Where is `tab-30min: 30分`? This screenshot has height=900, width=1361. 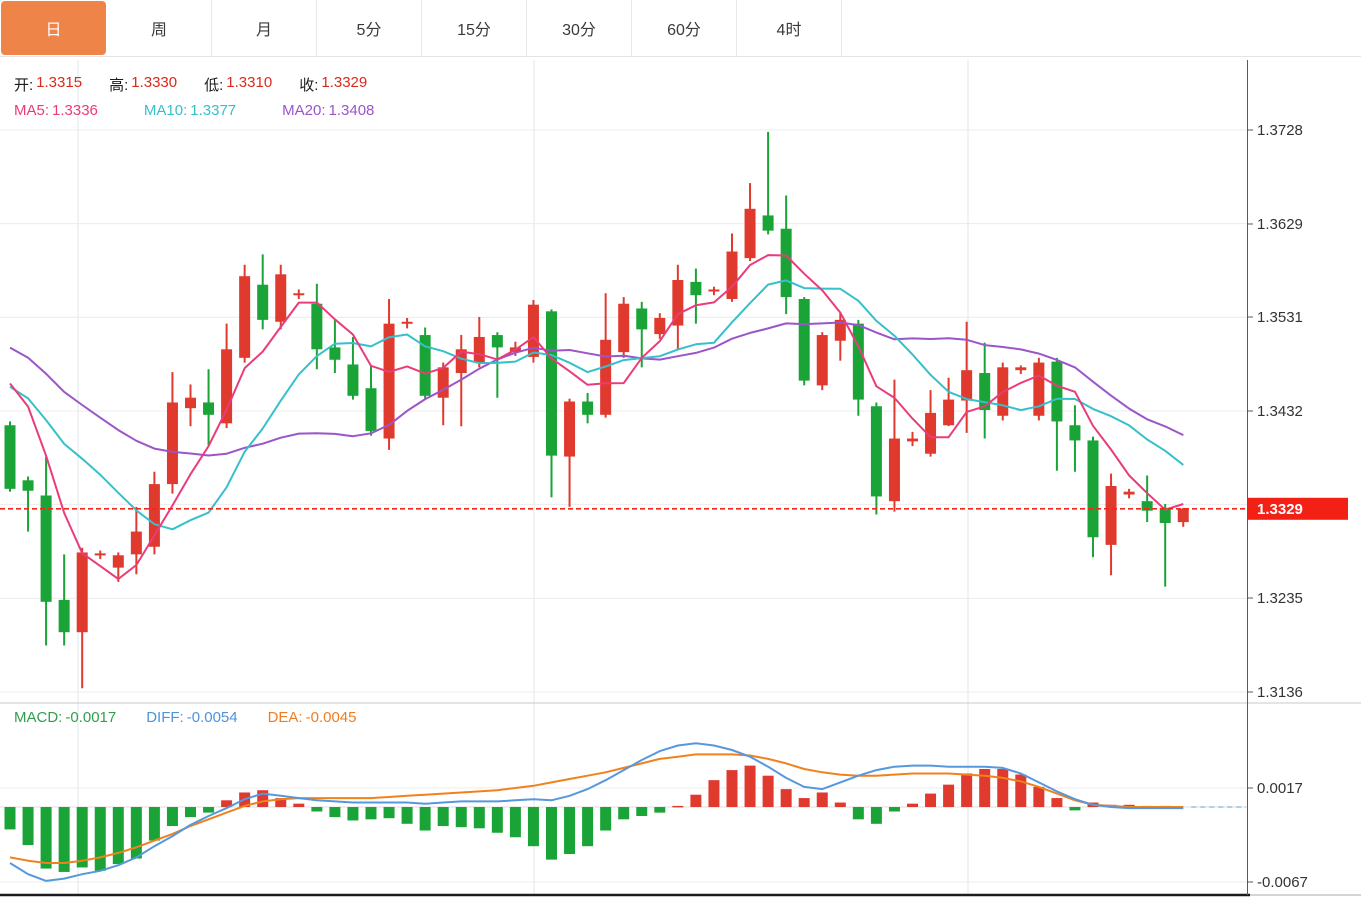 tab-30min: 30分 is located at coordinates (579, 28).